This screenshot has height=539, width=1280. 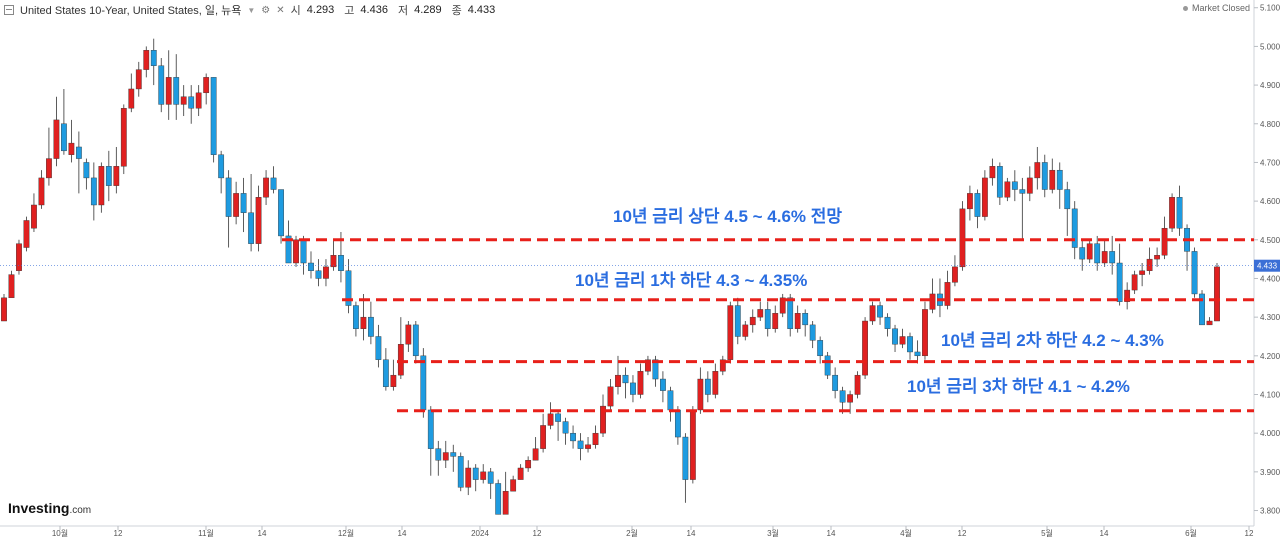 I want to click on low-value: 4.289, so click(x=428, y=10).